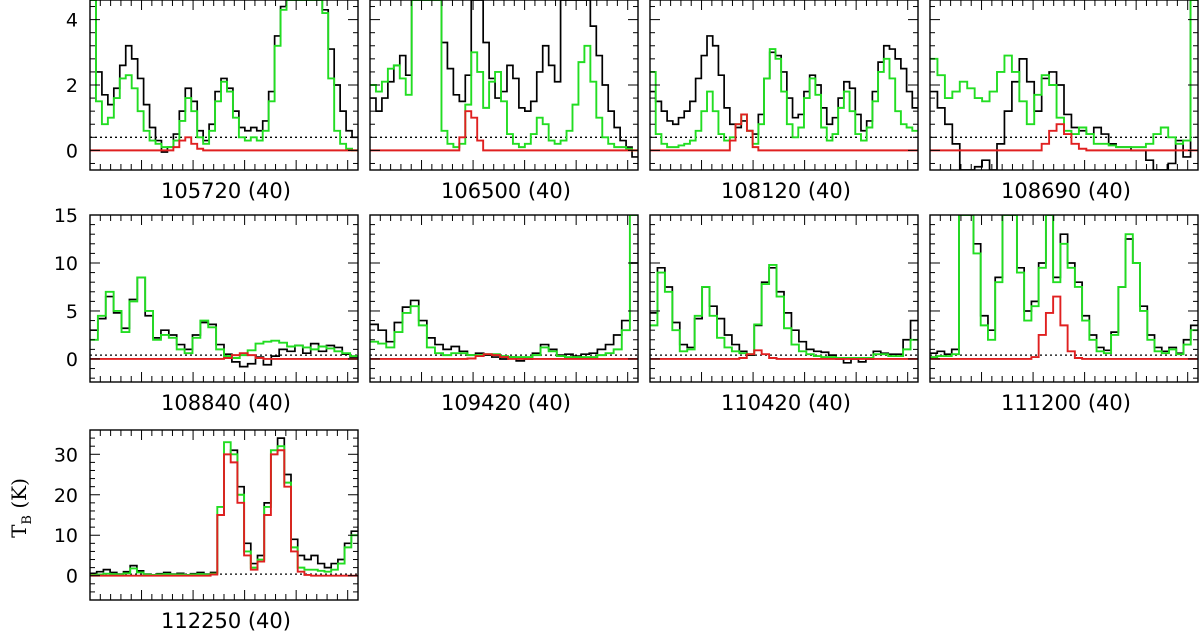 This screenshot has width=1200, height=632. Describe the element at coordinates (226, 191) in the screenshot. I see `panel-label: 105720 (40)` at that location.